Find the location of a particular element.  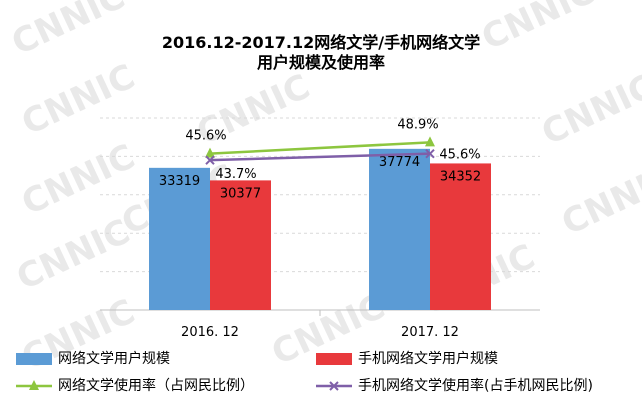

legend-item-mobile-users: 手机网络文学用户规模 is located at coordinates (407, 359).